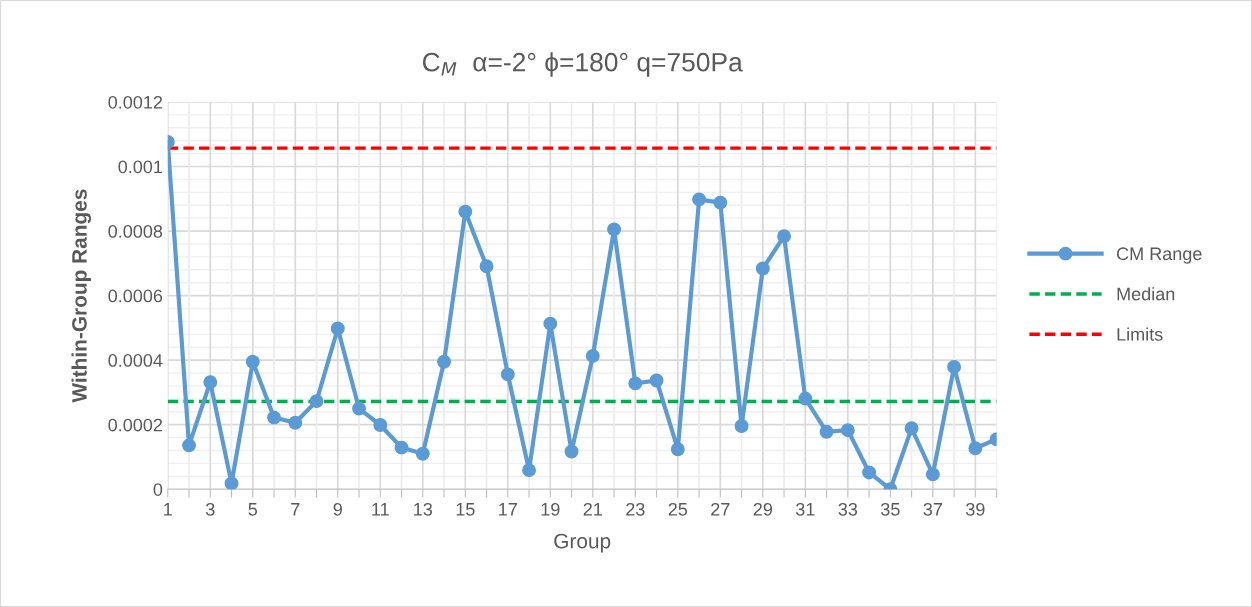 The width and height of the screenshot is (1252, 607). I want to click on x-tick-label: 31, so click(805, 509).